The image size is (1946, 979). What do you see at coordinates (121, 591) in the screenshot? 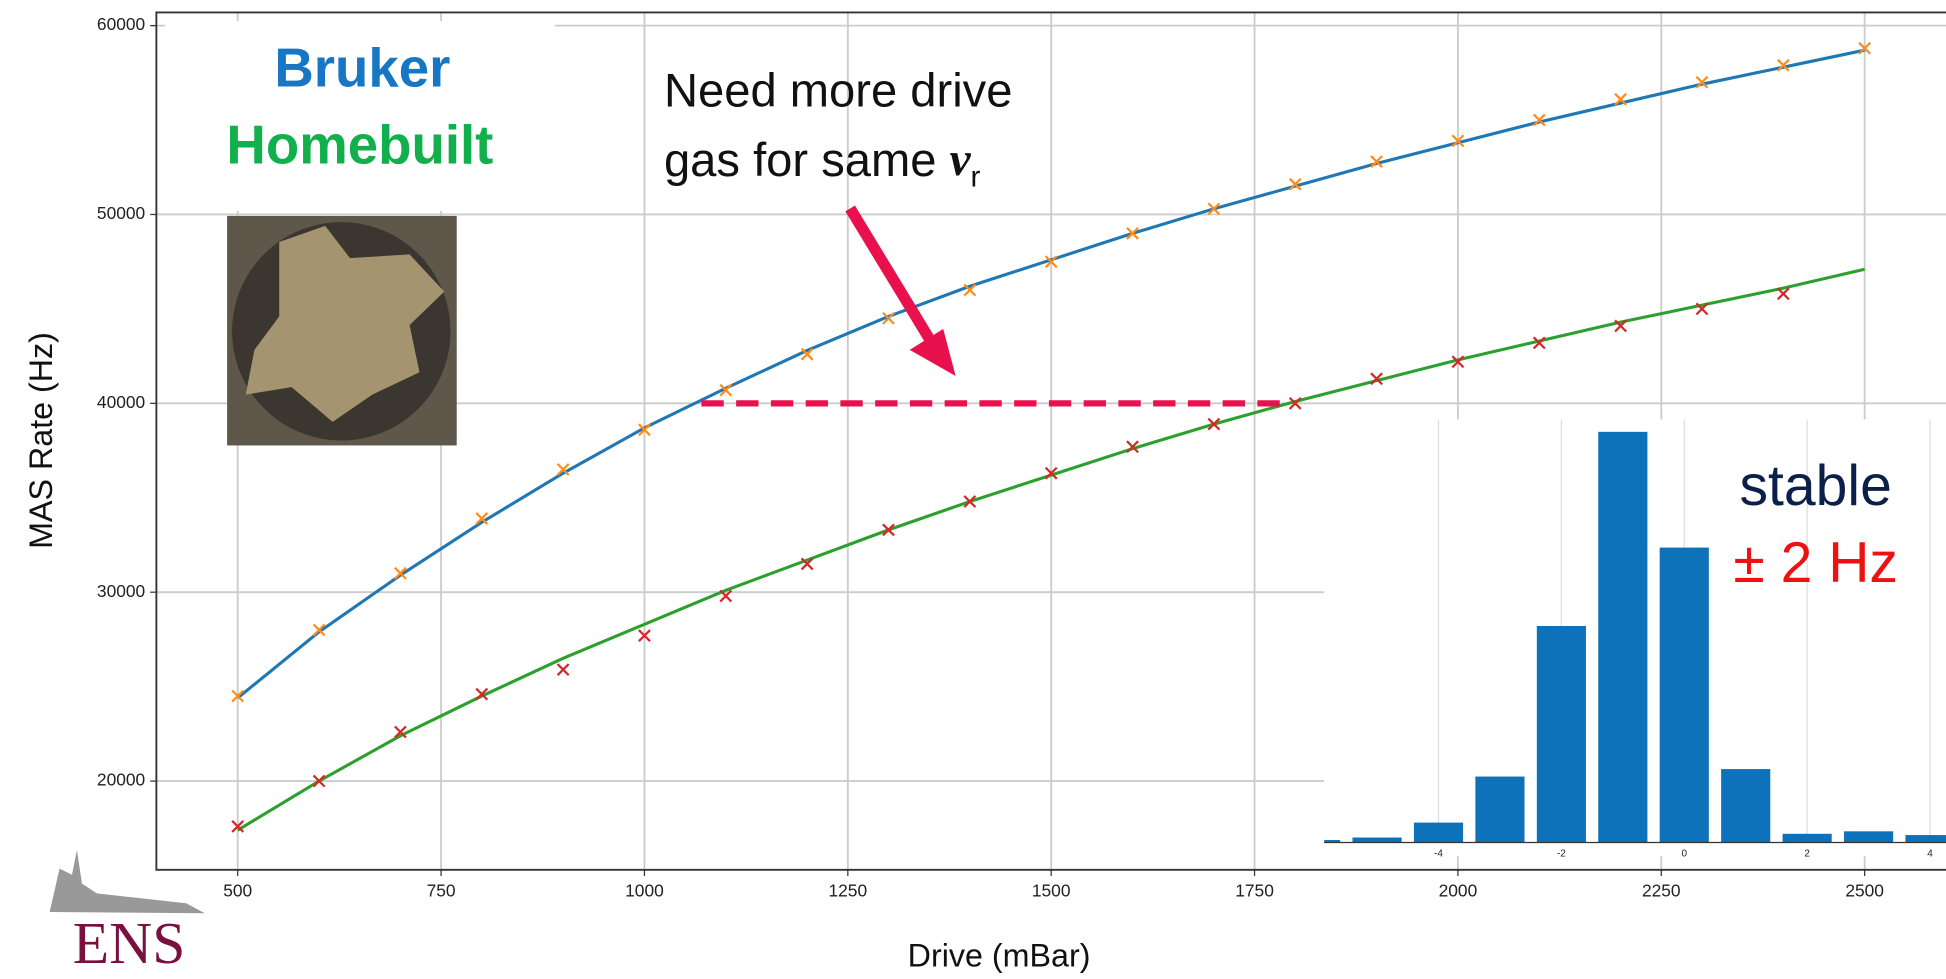
I see `y-tick-label: 30000` at bounding box center [121, 591].